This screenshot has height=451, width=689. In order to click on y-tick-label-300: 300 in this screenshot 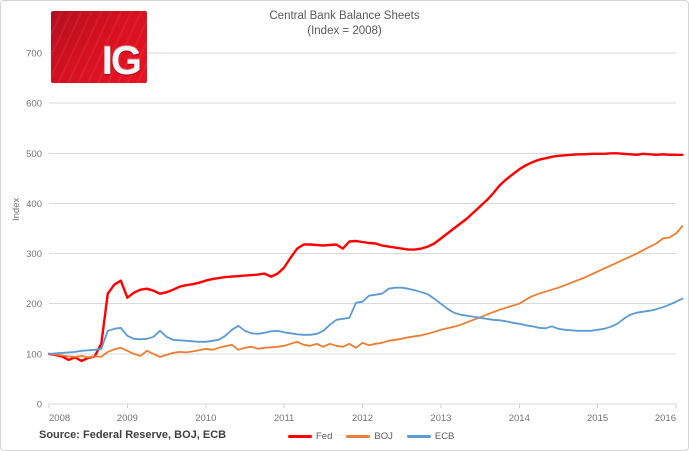, I will do `click(34, 254)`.